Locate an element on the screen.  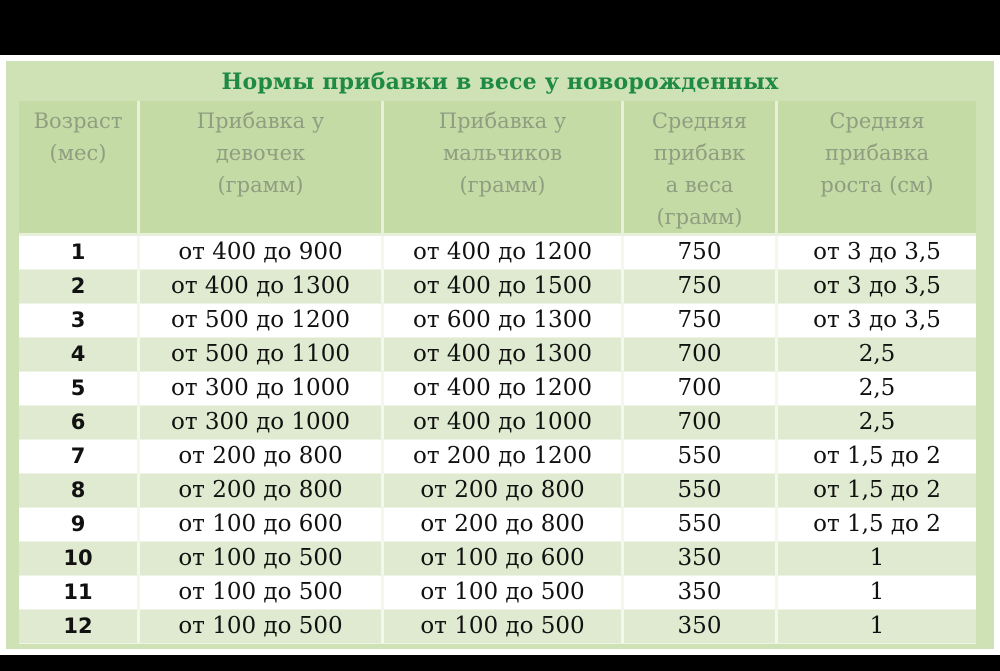
header-girls-gain: Прибавка у девочек (грамм) is located at coordinates (262, 168).